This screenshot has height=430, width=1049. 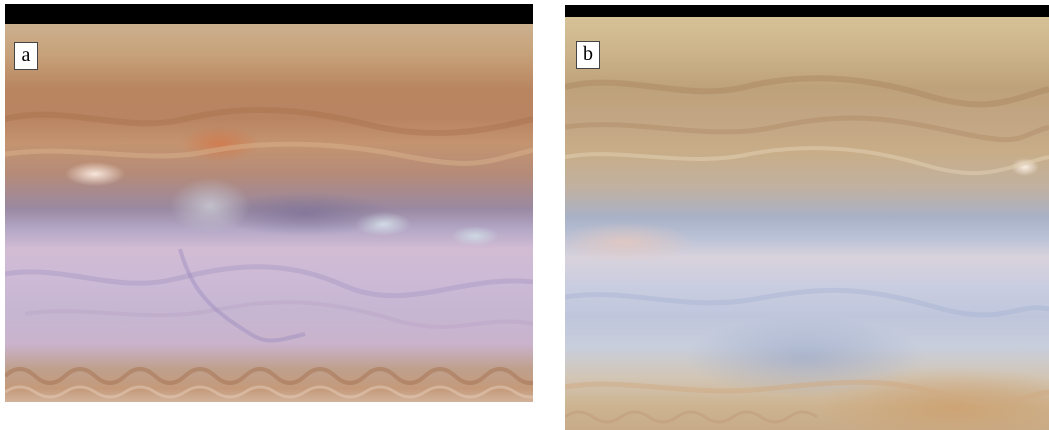 I want to click on space-background, so click(x=807, y=12).